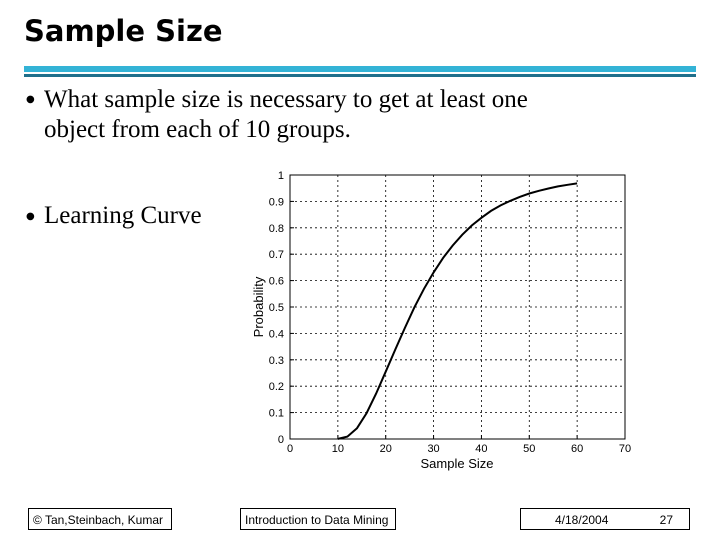 This screenshot has width=720, height=540. What do you see at coordinates (100, 519) in the screenshot?
I see `footer-copyright: © Tan,Steinbach, Kumar` at bounding box center [100, 519].